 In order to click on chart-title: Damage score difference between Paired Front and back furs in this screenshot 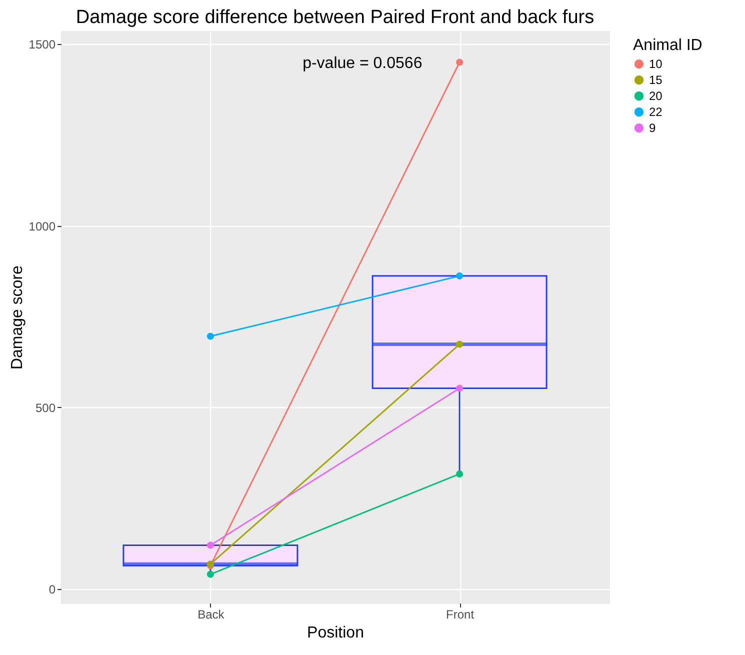, I will do `click(335, 17)`.